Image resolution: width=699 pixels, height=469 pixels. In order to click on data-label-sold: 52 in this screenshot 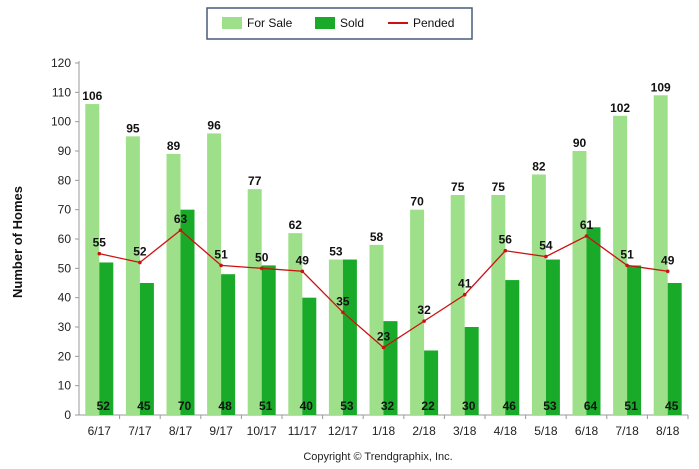, I will do `click(104, 406)`.